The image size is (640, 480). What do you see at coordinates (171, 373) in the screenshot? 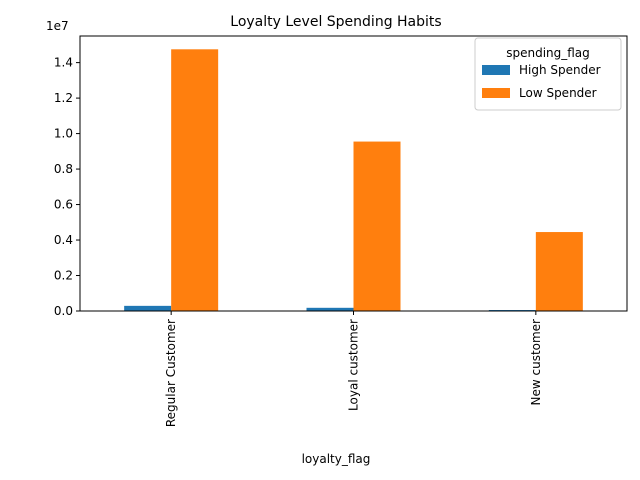
I see `x-tick-label: Regular Customer` at bounding box center [171, 373].